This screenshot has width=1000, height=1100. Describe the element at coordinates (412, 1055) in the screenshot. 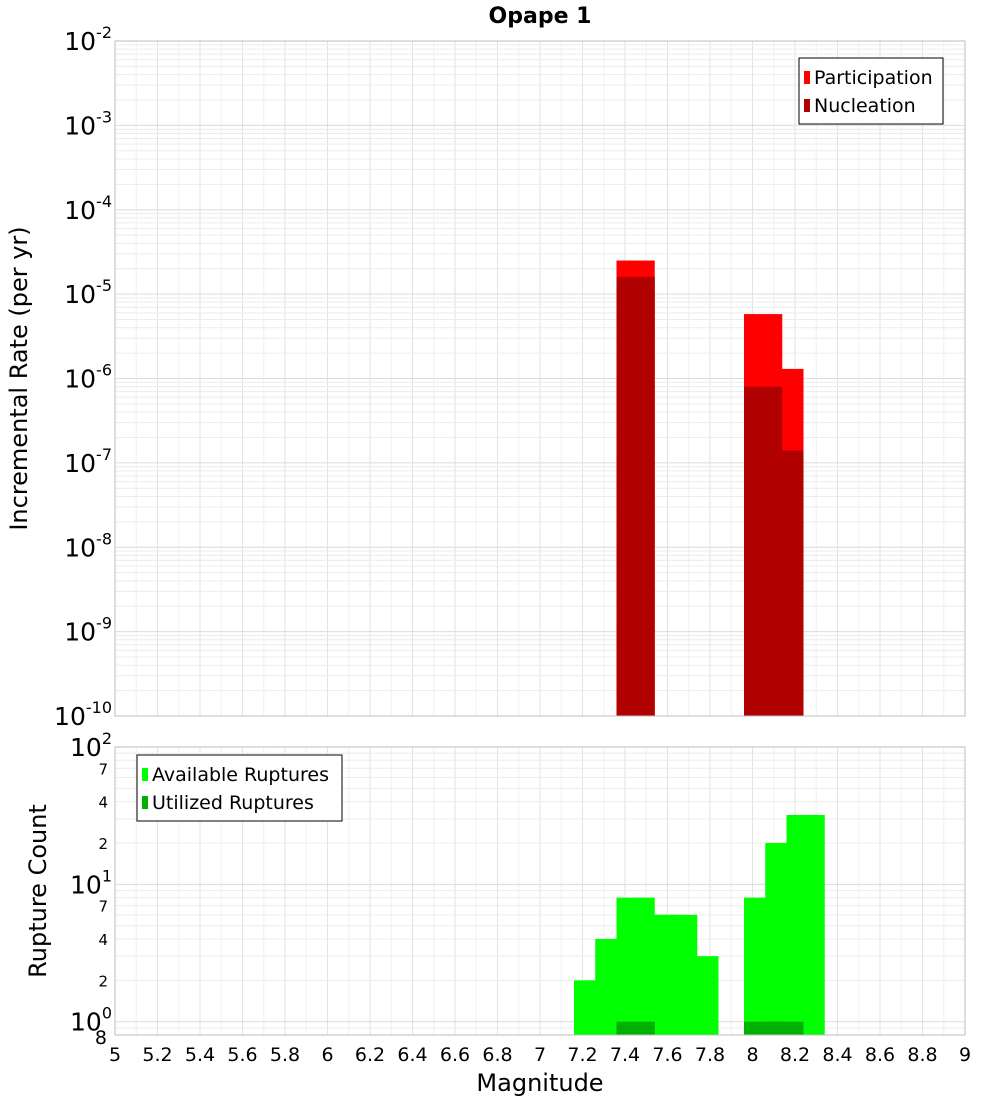

I see `x-tick-label: 6.4` at that location.